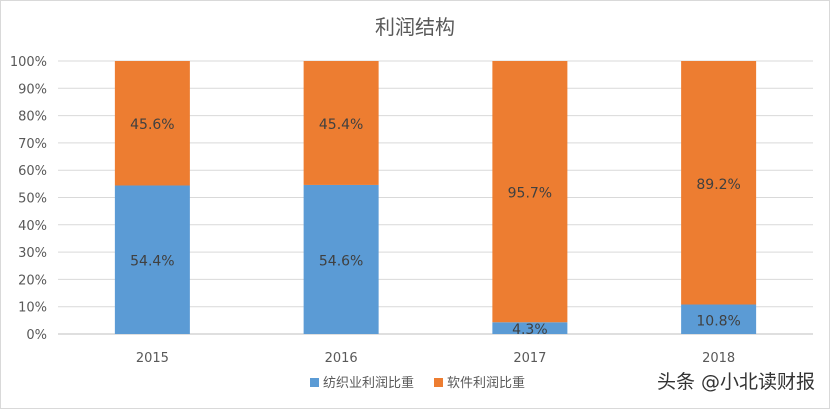 The image size is (830, 409). I want to click on y-tick-label: 50%, so click(32, 199).